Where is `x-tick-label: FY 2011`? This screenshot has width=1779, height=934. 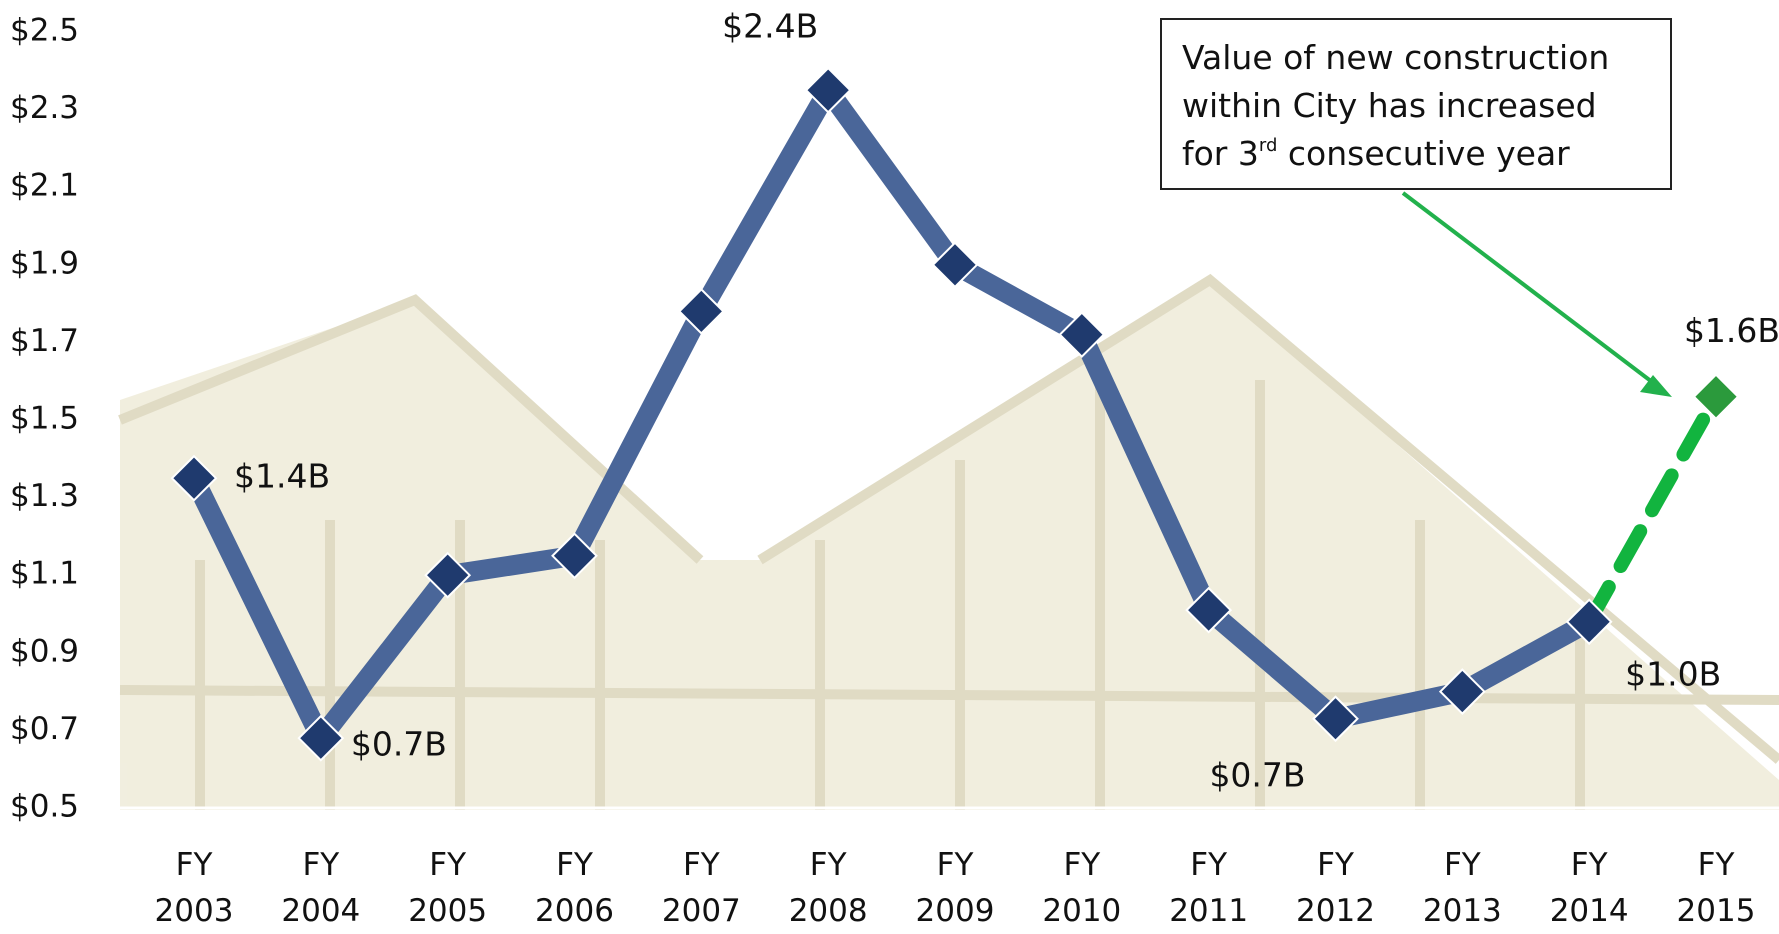
x-tick-label: FY 2011 is located at coordinates (1209, 888).